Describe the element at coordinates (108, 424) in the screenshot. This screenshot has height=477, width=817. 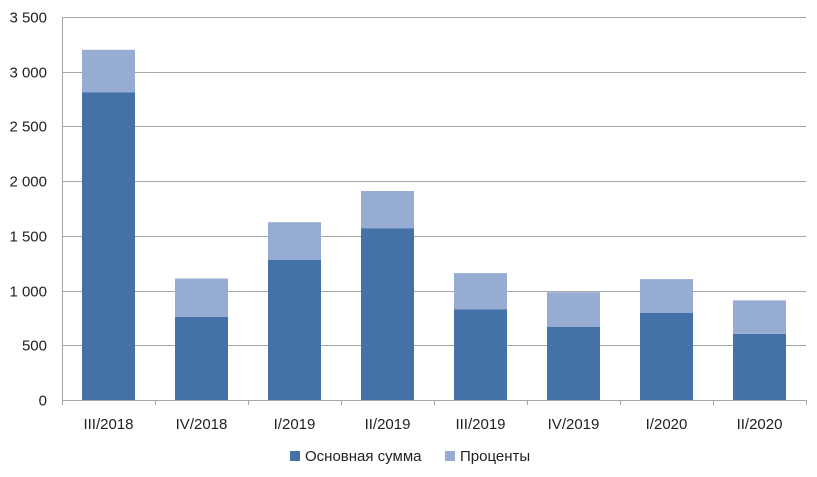
I see `x-tick-label: III/2018` at that location.